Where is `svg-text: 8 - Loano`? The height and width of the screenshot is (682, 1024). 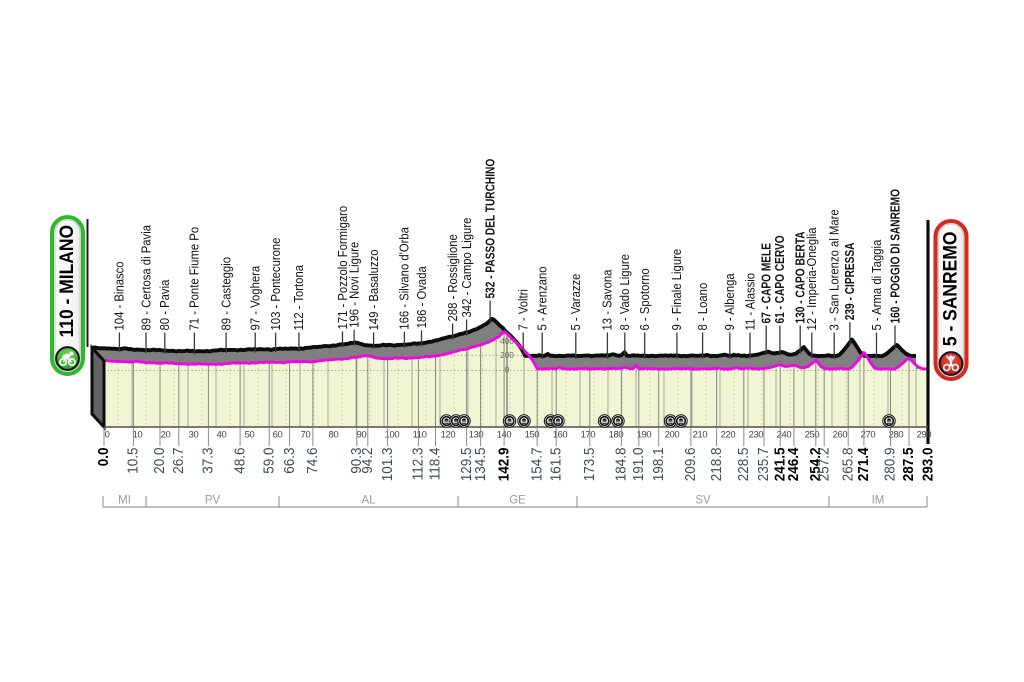 svg-text: 8 - Loano is located at coordinates (702, 307).